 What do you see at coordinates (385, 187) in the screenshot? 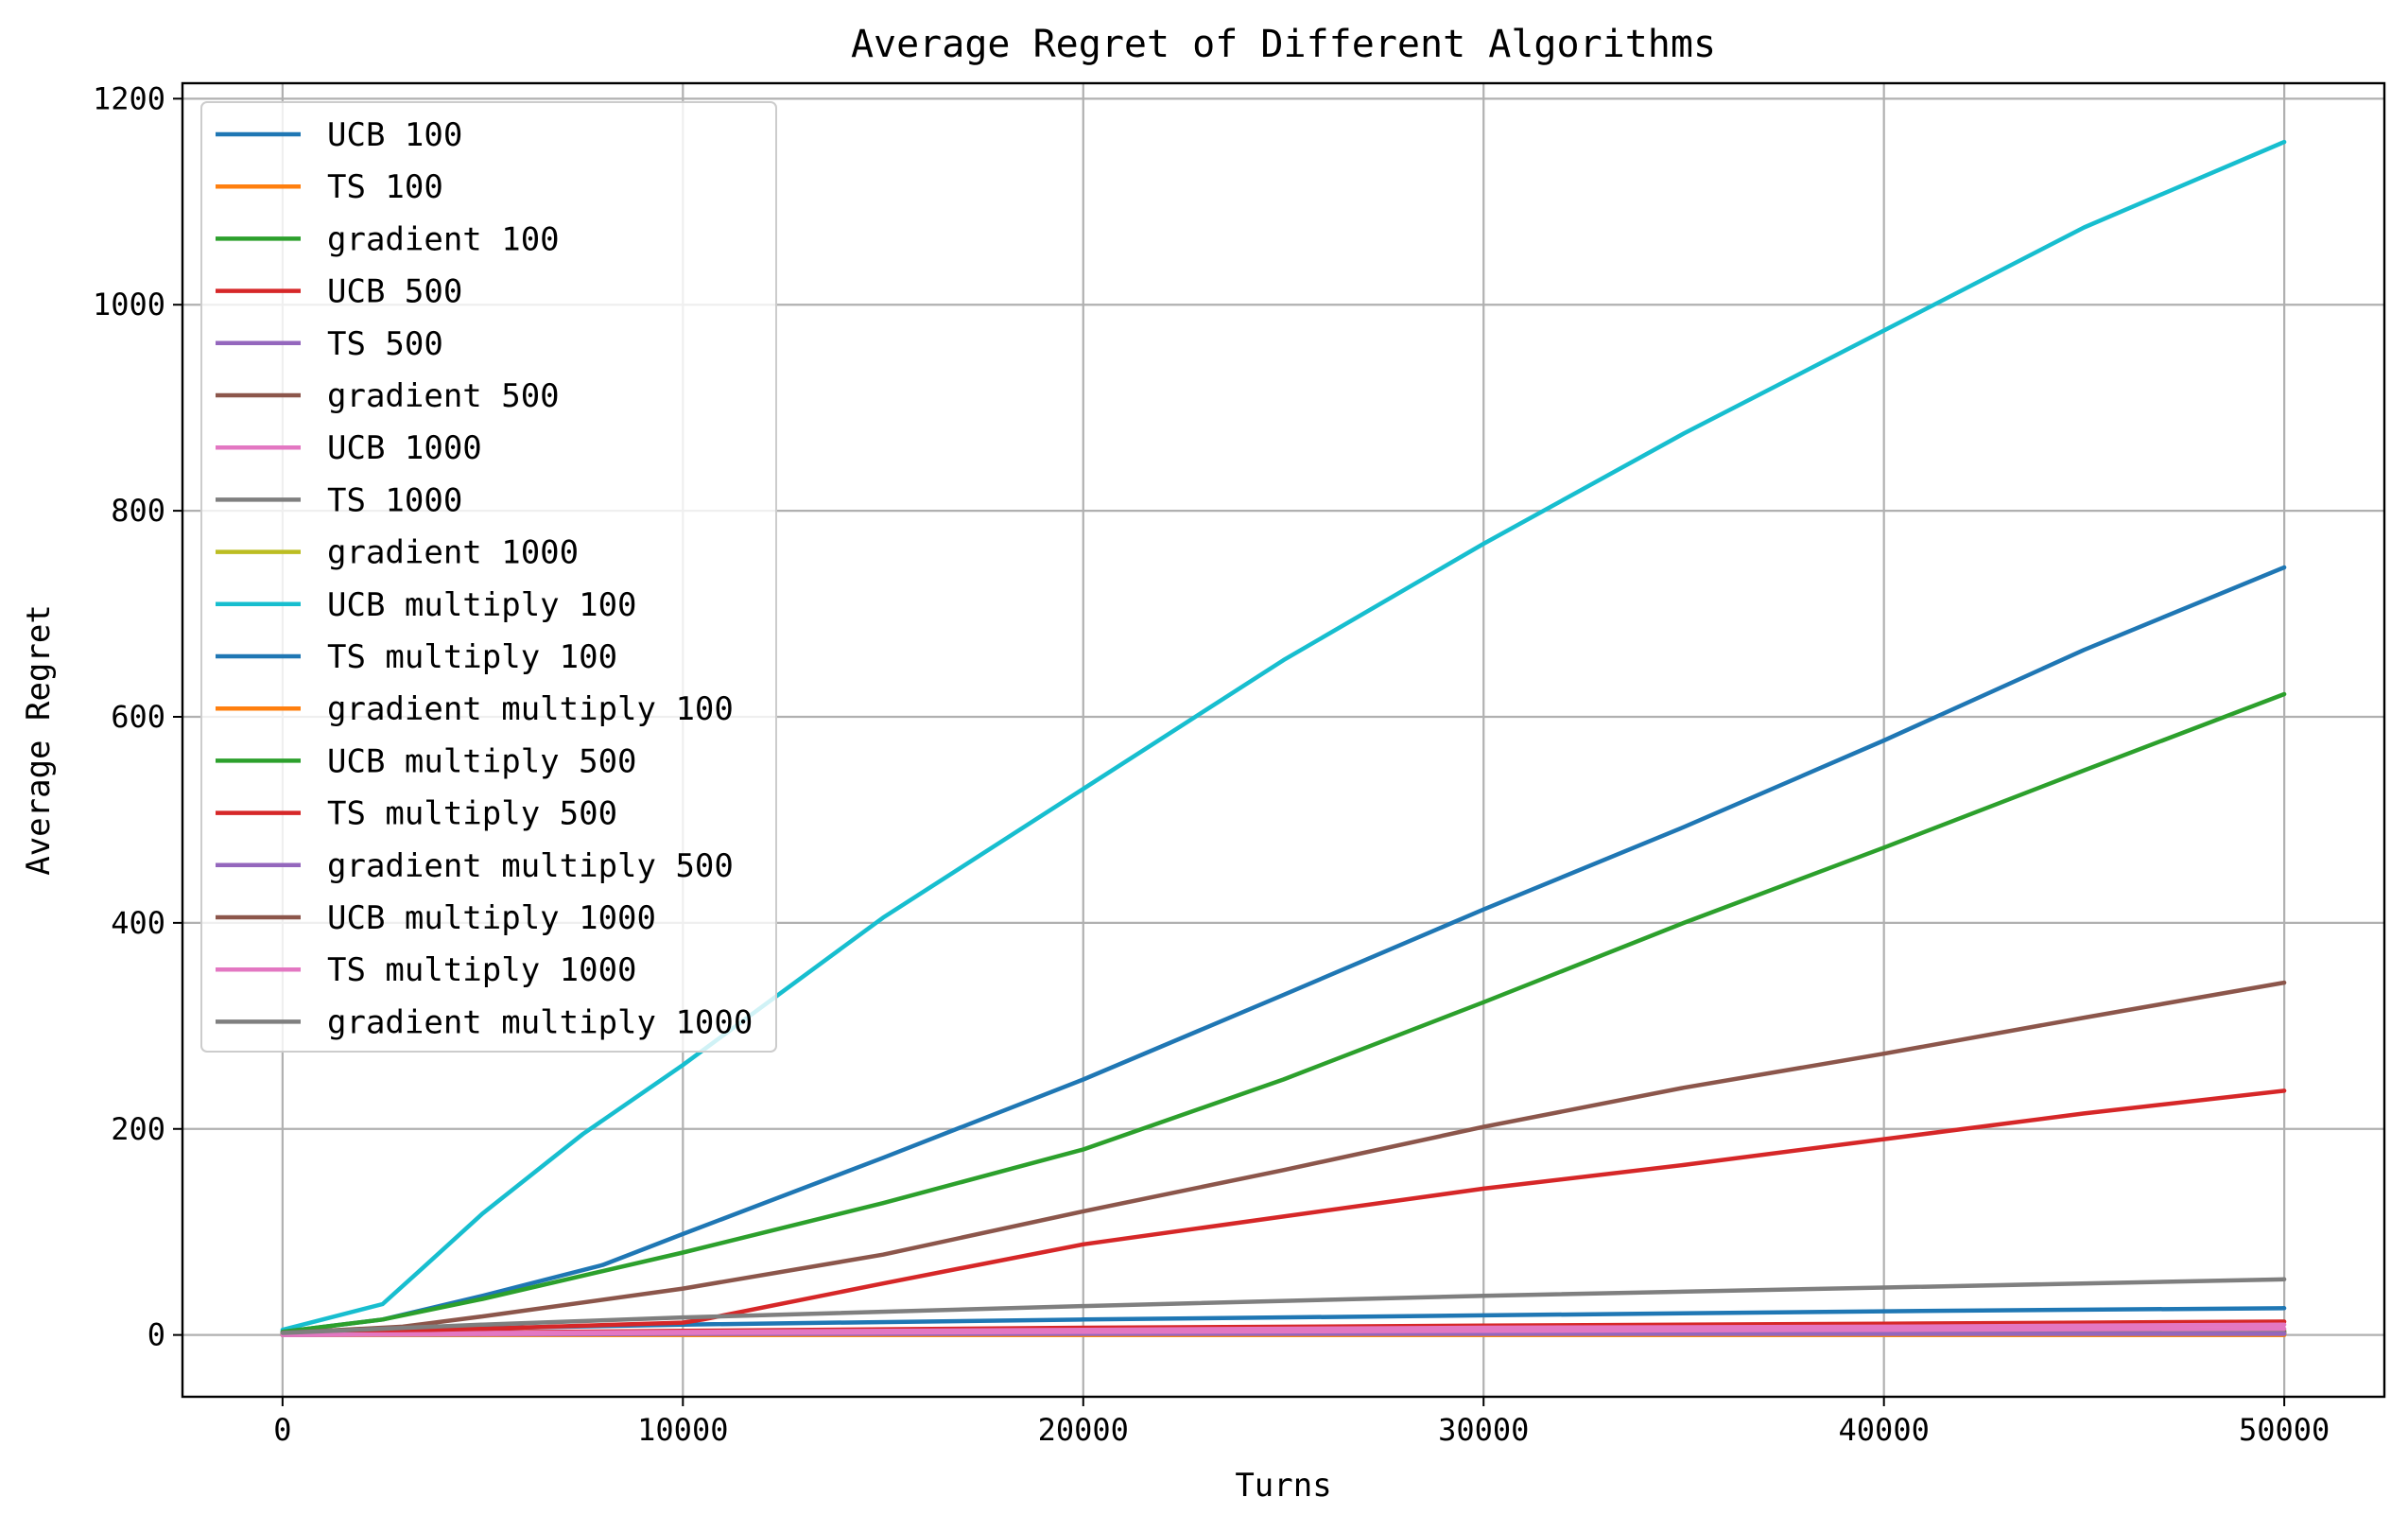
I see `legend-label: TS 100` at bounding box center [385, 187].